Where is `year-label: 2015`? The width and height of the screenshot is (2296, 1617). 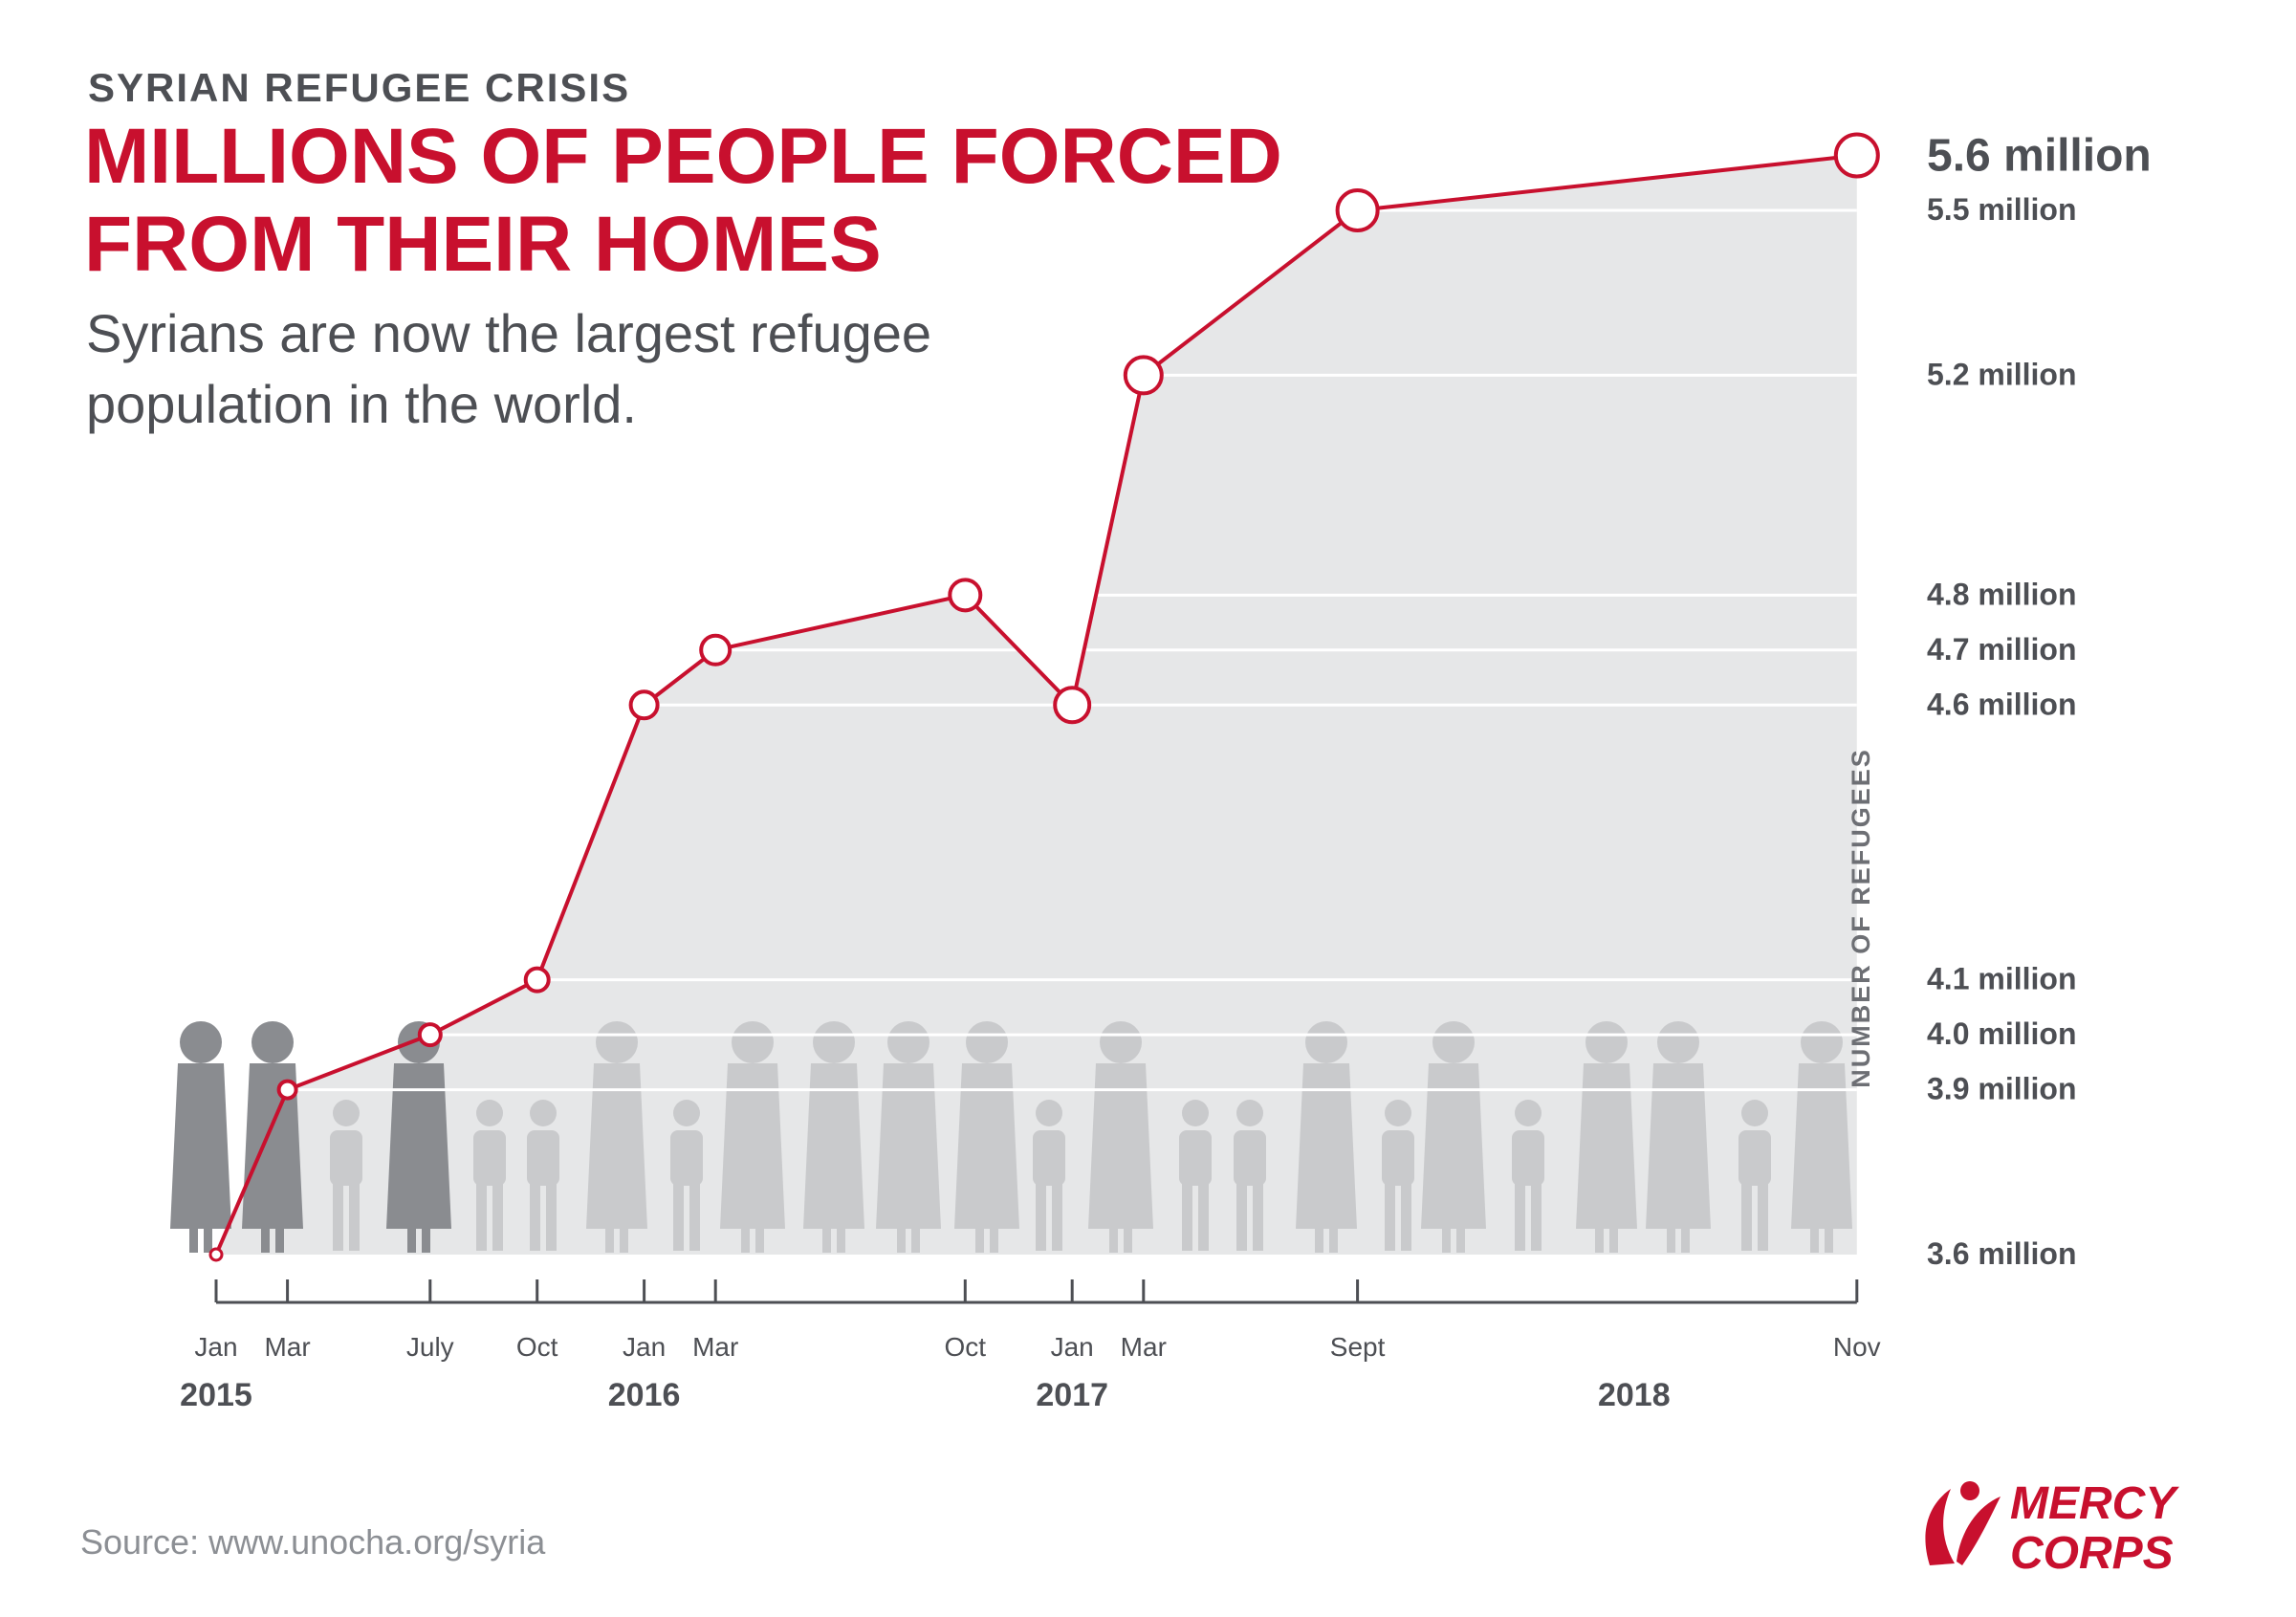
year-label: 2015 is located at coordinates (216, 1395).